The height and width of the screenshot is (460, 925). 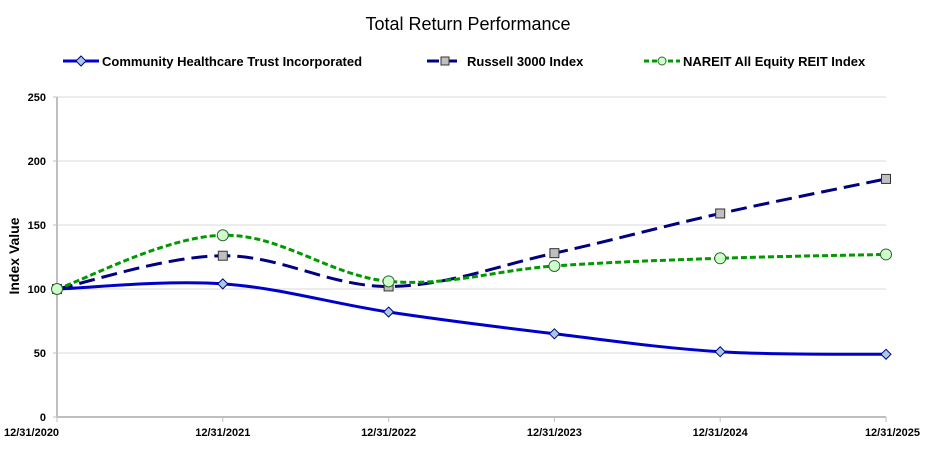 I want to click on x-tick-label: 12/31/2020, so click(x=31, y=433).